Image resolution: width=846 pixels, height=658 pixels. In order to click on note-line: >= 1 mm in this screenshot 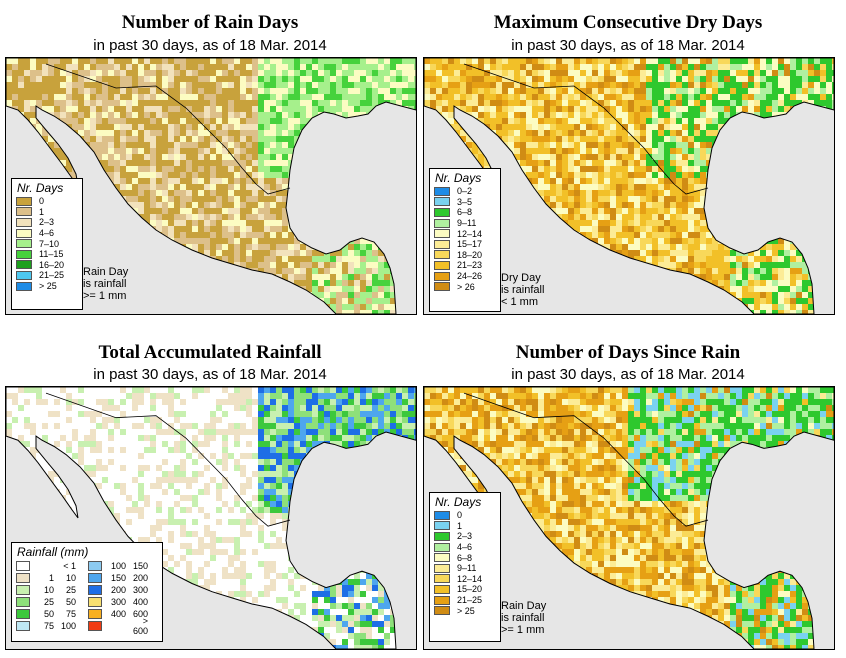, I will do `click(523, 630)`.